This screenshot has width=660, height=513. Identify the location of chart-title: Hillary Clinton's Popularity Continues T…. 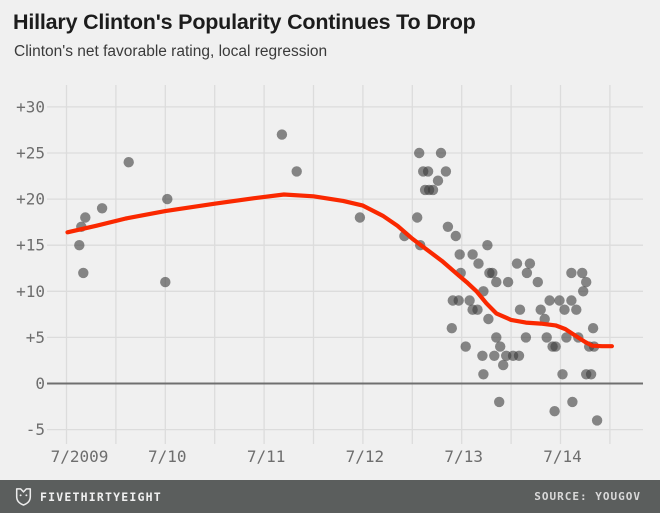
(244, 22).